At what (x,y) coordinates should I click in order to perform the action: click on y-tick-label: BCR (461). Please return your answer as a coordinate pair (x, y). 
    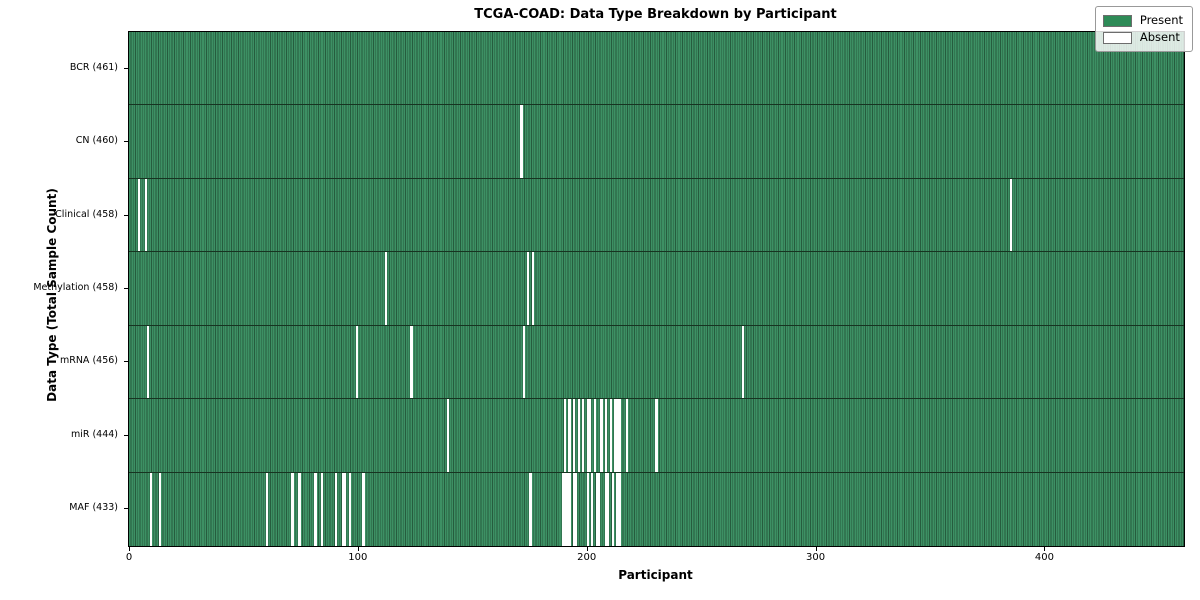
    Looking at the image, I should click on (93, 67).